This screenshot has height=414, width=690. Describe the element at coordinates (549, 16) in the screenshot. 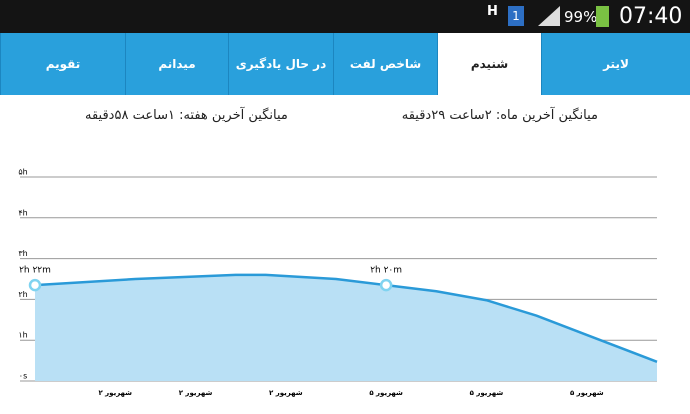

I see `signal` at that location.